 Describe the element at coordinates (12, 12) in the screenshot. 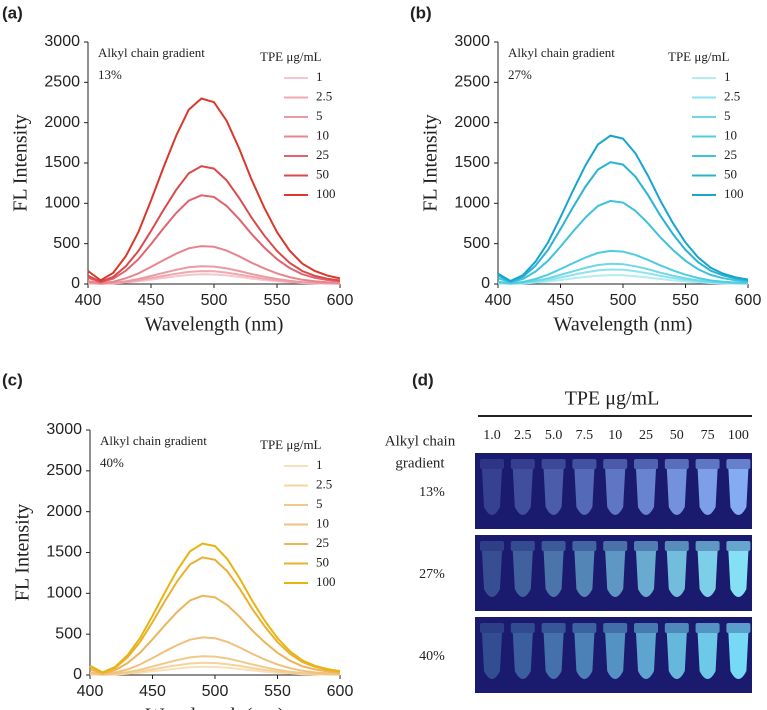

I see `panel-label: (a)` at that location.